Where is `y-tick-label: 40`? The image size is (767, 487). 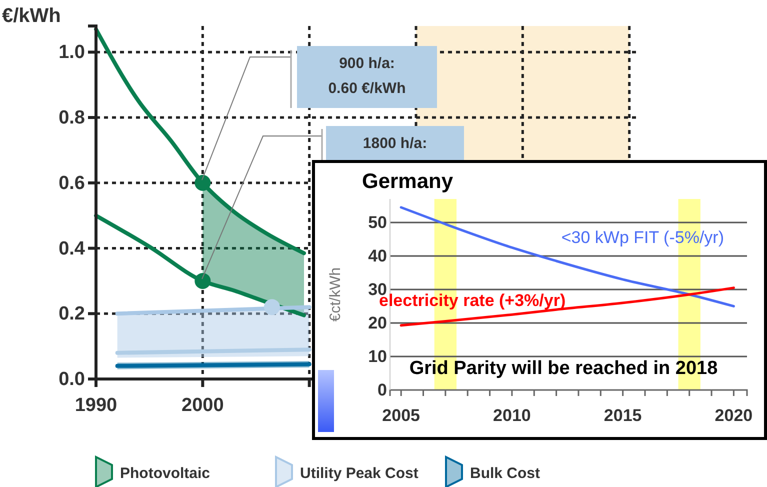
y-tick-label: 40 is located at coordinates (377, 256).